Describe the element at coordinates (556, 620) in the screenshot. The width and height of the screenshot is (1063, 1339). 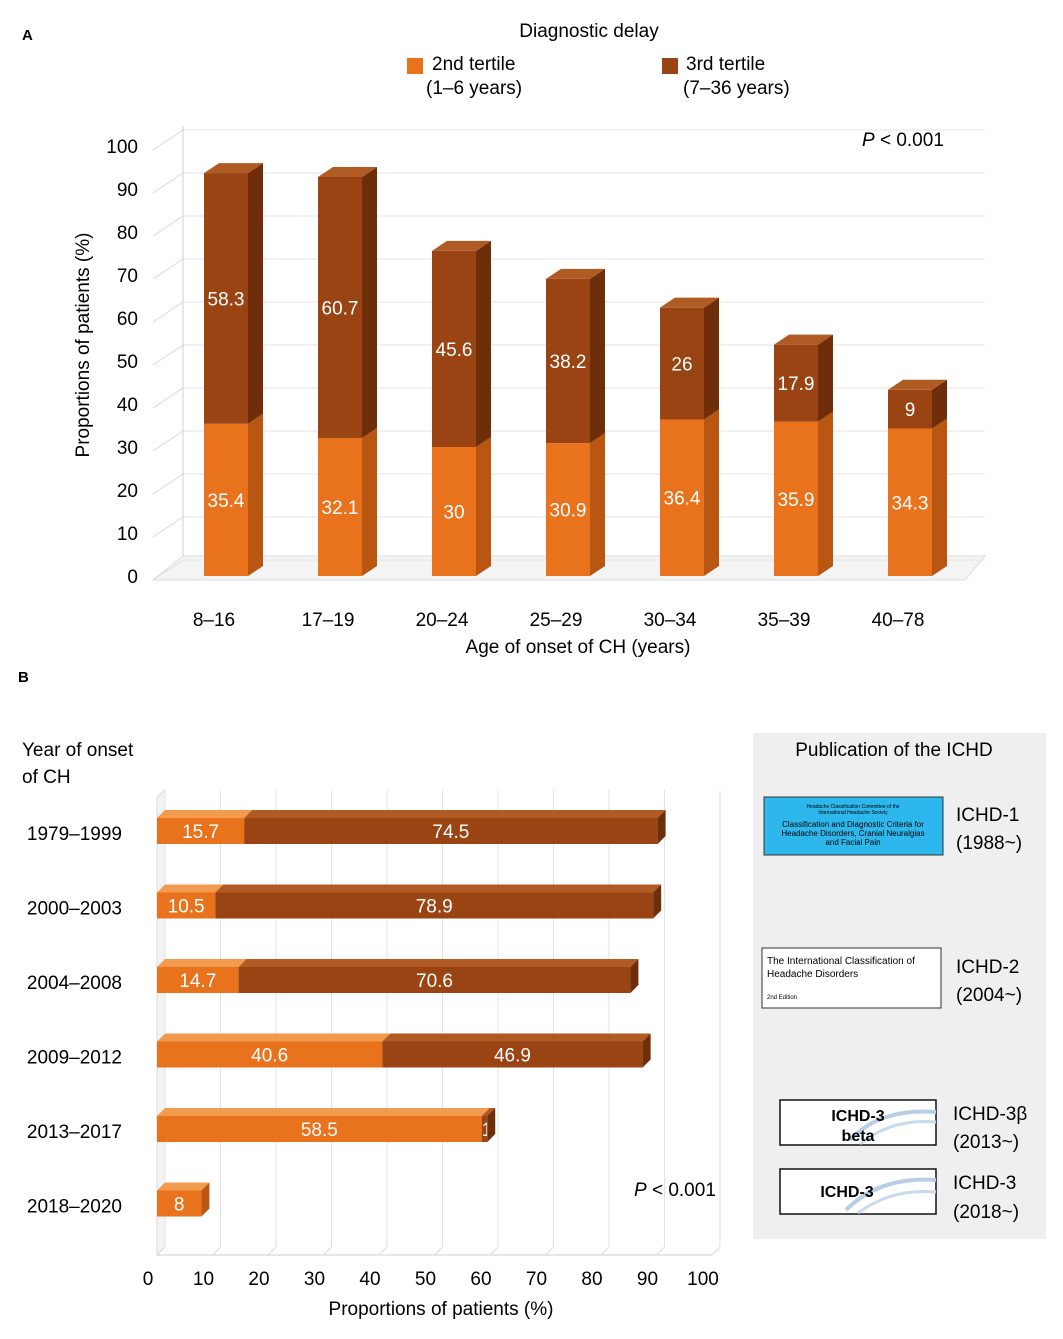
I see `chart-a-x-tick-label: 25–29` at that location.